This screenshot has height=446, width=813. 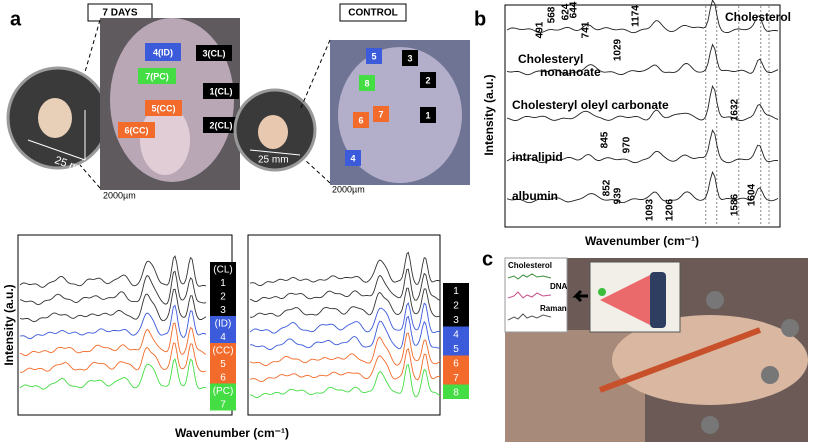 I want to click on panel-label: a, so click(x=16, y=19).